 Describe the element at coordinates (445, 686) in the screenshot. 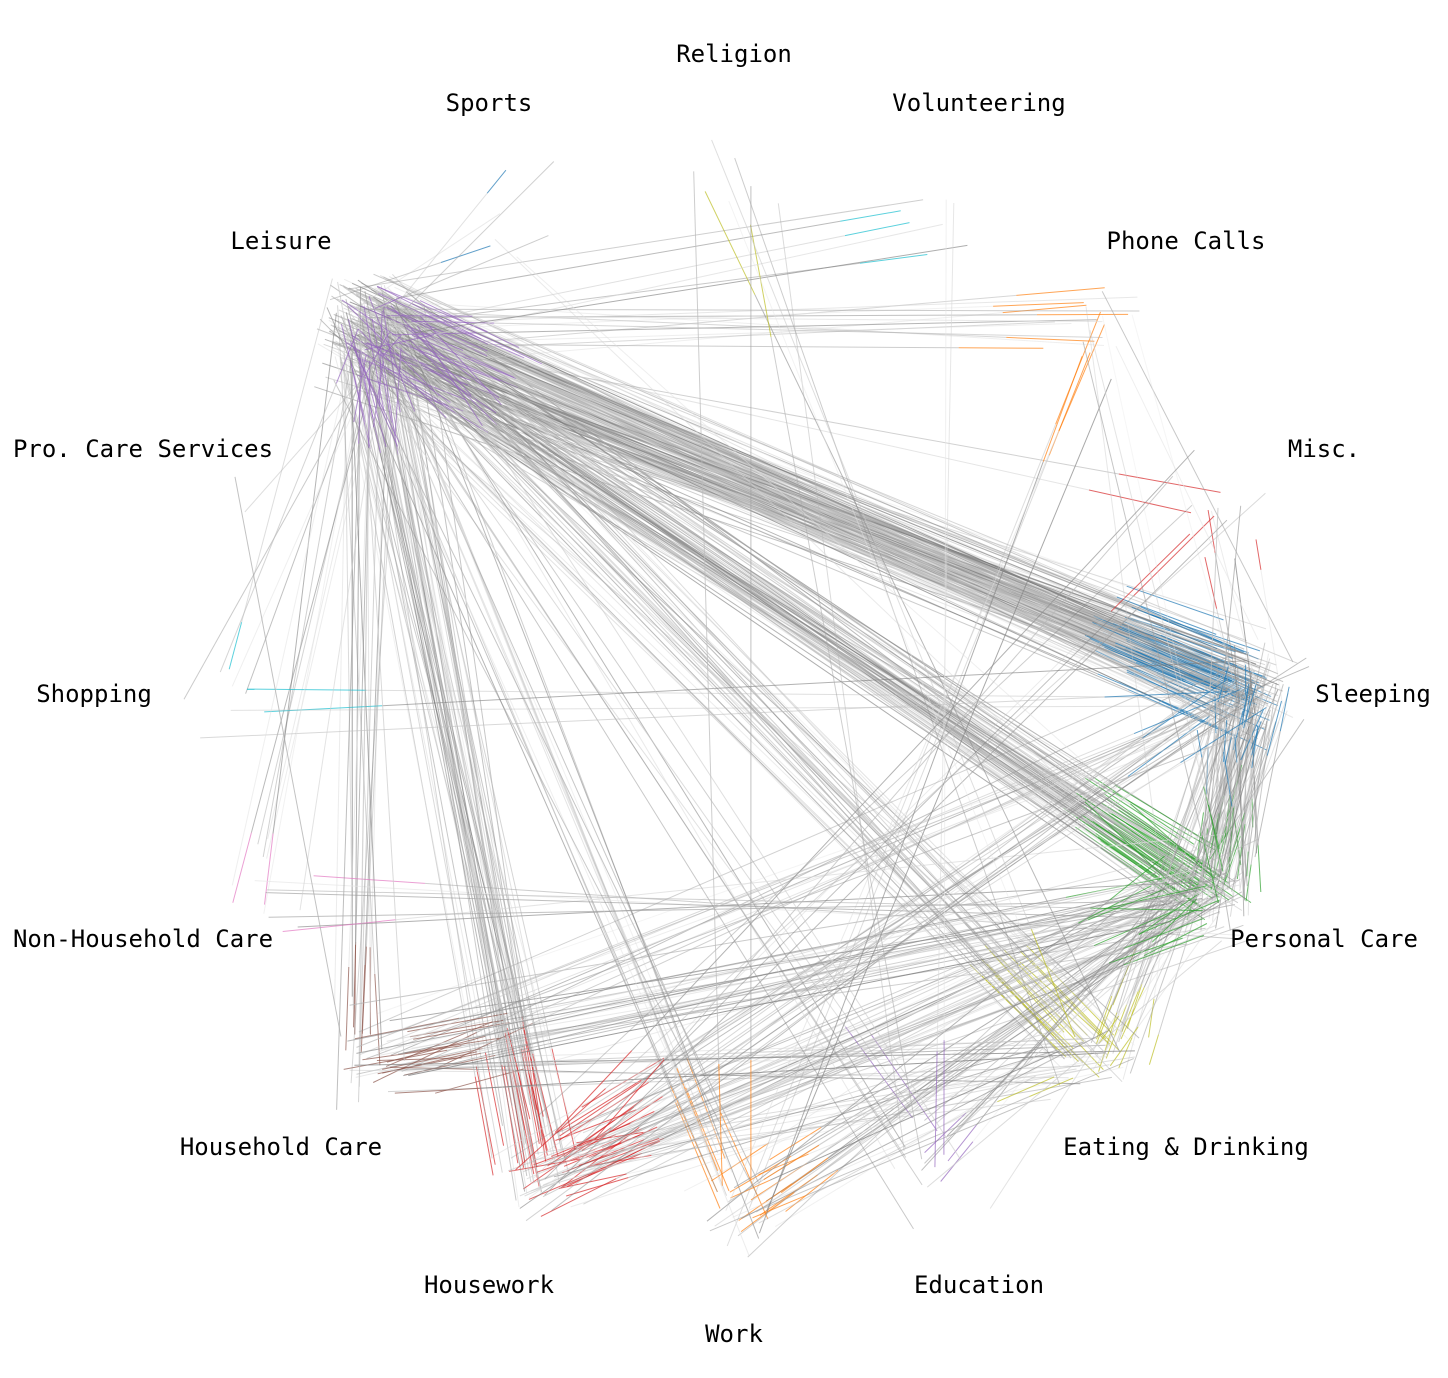

I see `transition-line-leisure-to-housework` at that location.